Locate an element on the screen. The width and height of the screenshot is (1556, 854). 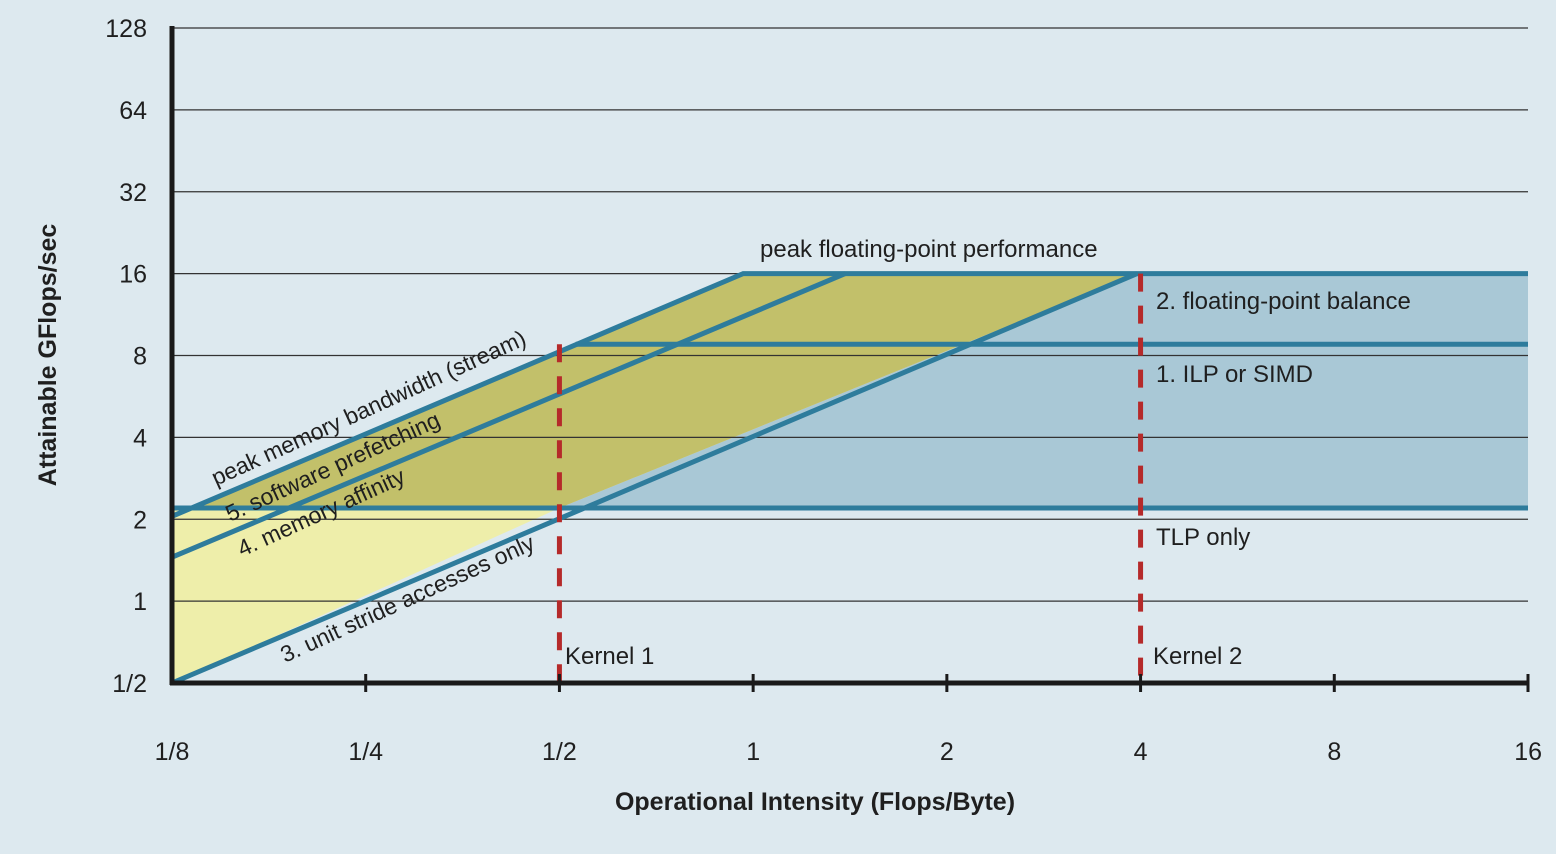
x-tick-label: 1/8 is located at coordinates (172, 752).